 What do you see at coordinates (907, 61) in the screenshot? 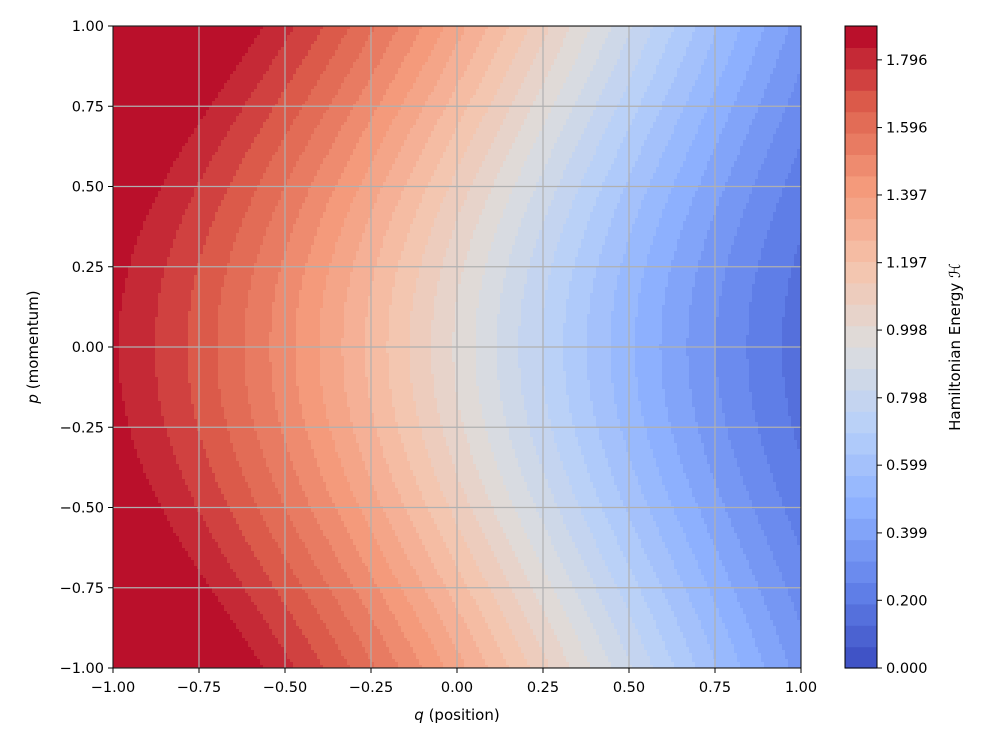
I see `colorbar-tick-label: 1.796` at bounding box center [907, 61].